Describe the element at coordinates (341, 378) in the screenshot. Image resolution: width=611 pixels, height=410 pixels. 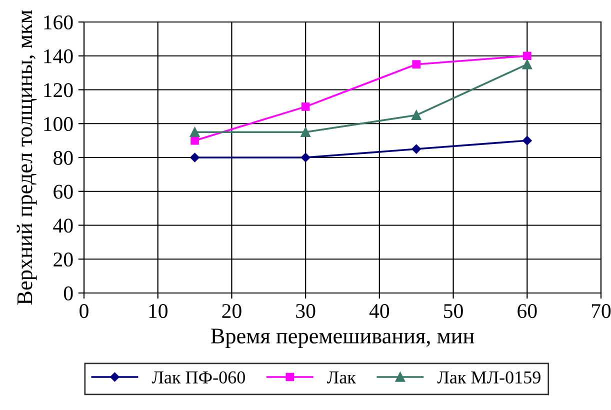
I see `legend-label: Лак` at that location.